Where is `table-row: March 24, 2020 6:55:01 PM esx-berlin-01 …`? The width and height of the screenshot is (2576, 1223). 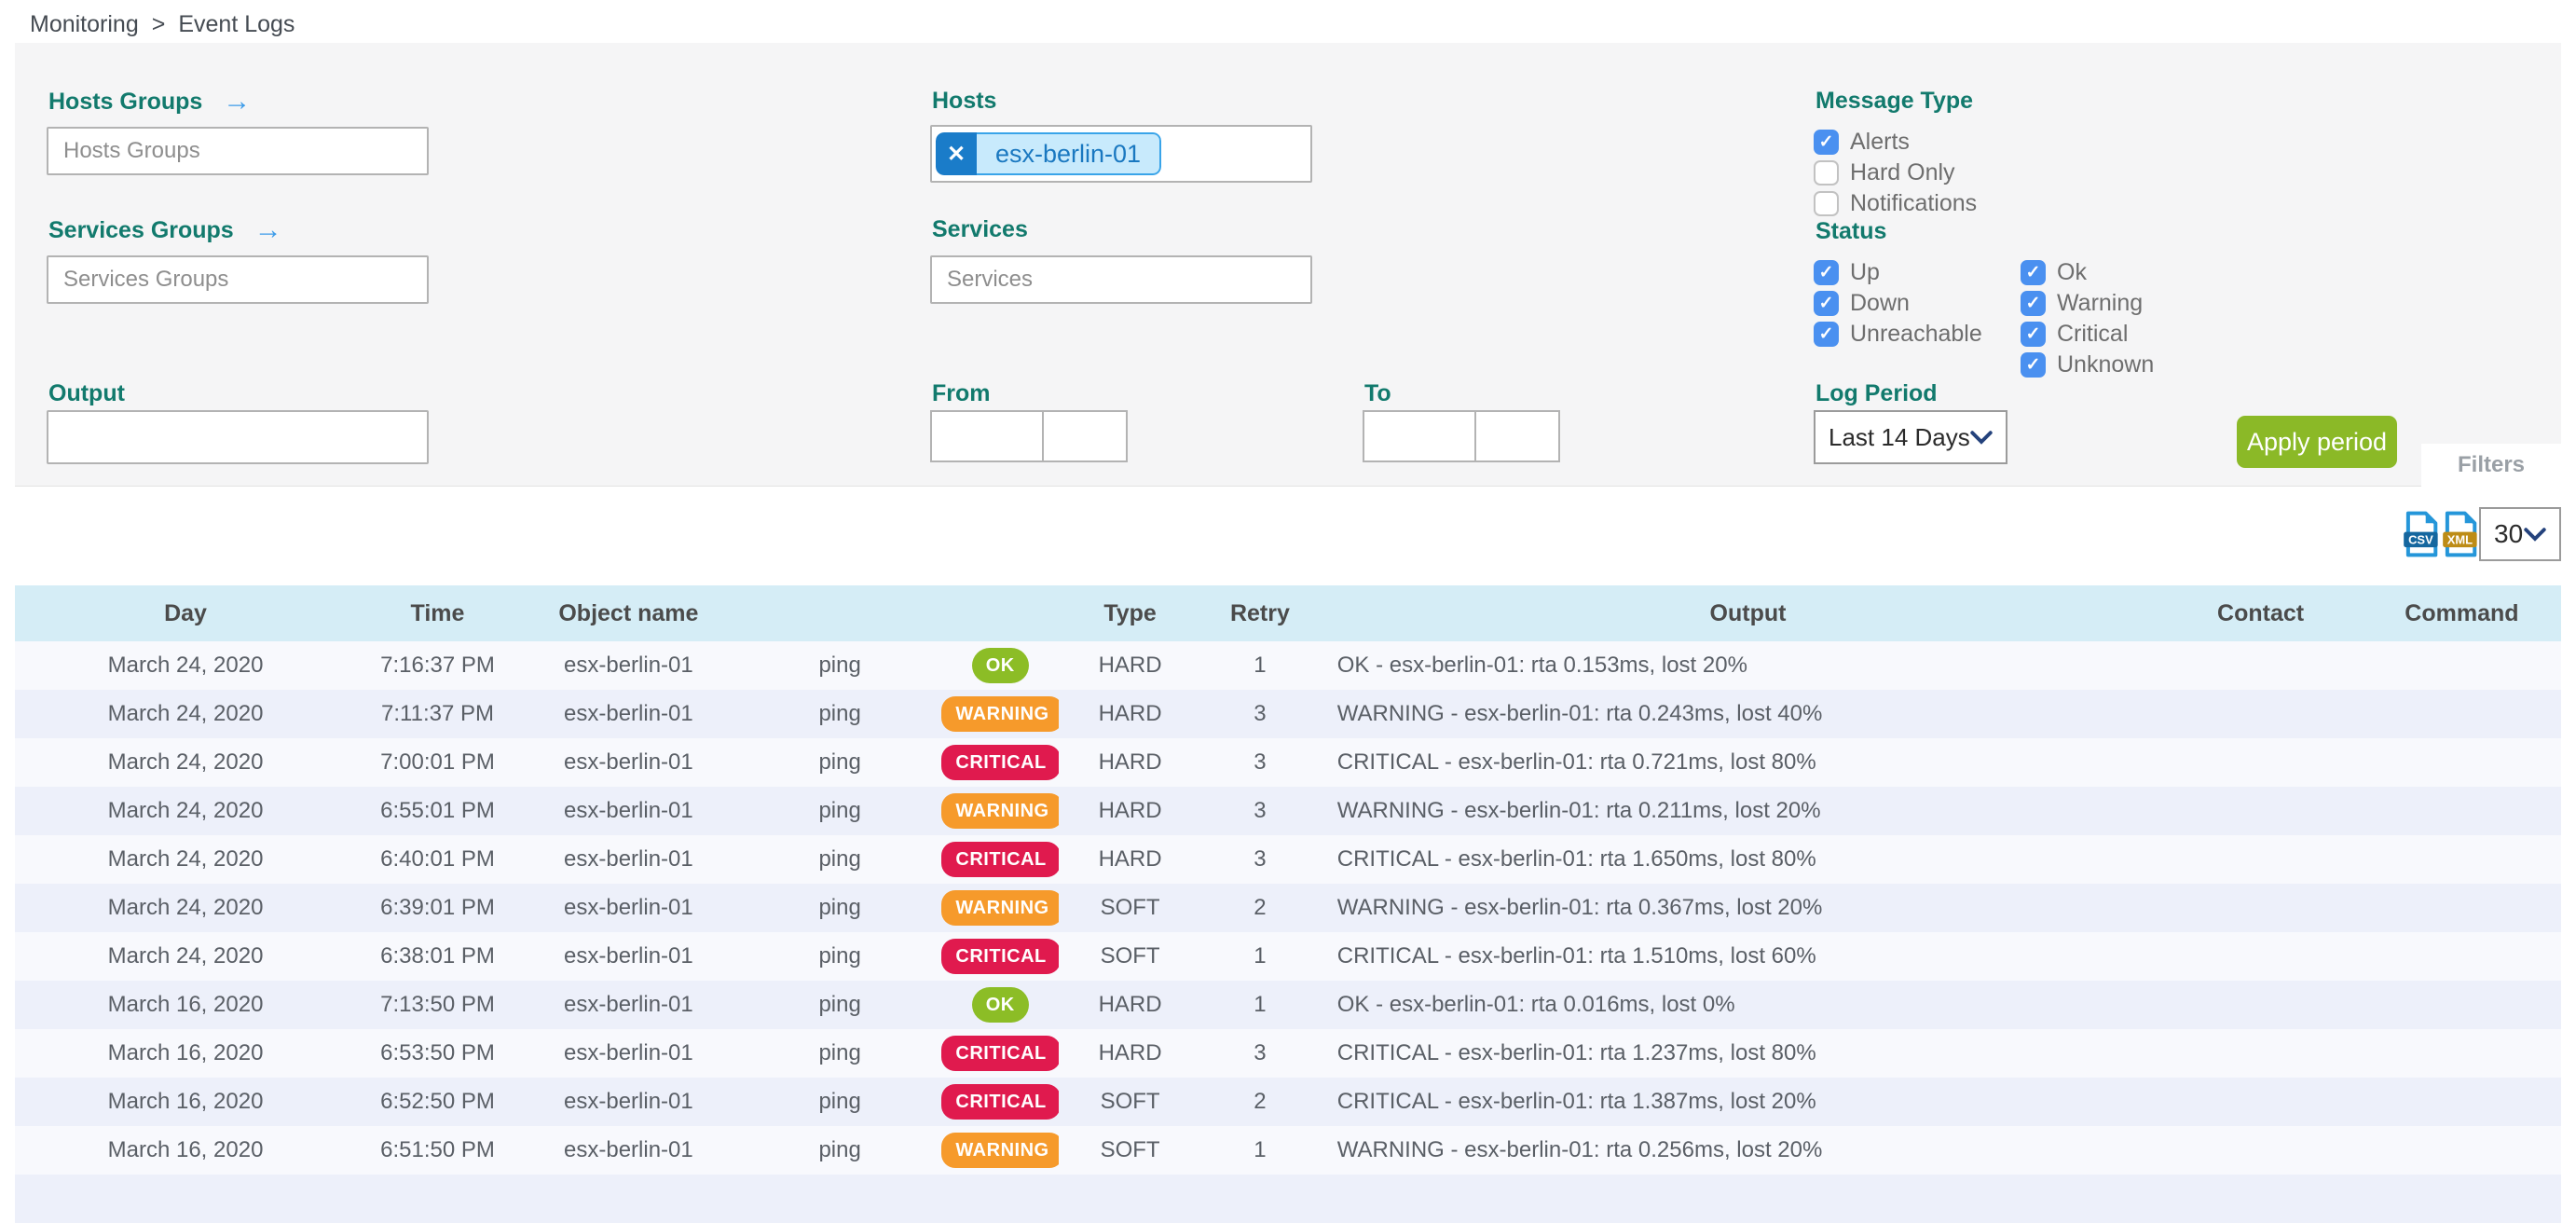
table-row: March 24, 2020 6:55:01 PM esx-berlin-01 … is located at coordinates (1288, 811).